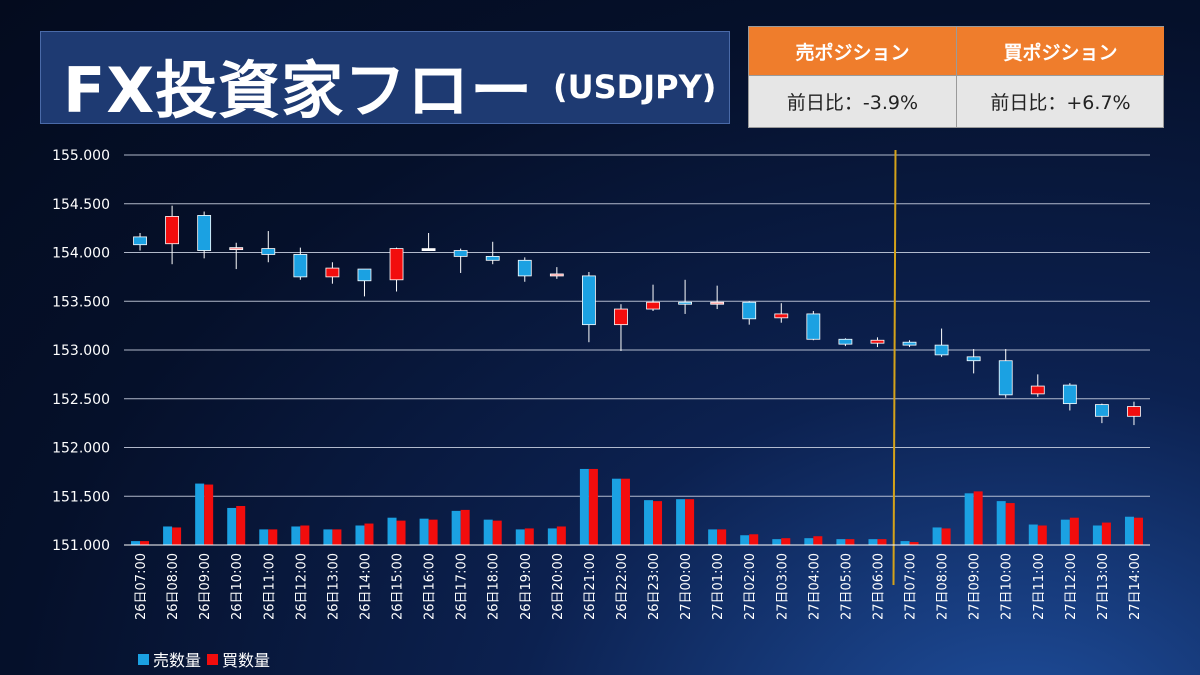  I want to click on y-tick-label: 152.000, so click(81, 449).